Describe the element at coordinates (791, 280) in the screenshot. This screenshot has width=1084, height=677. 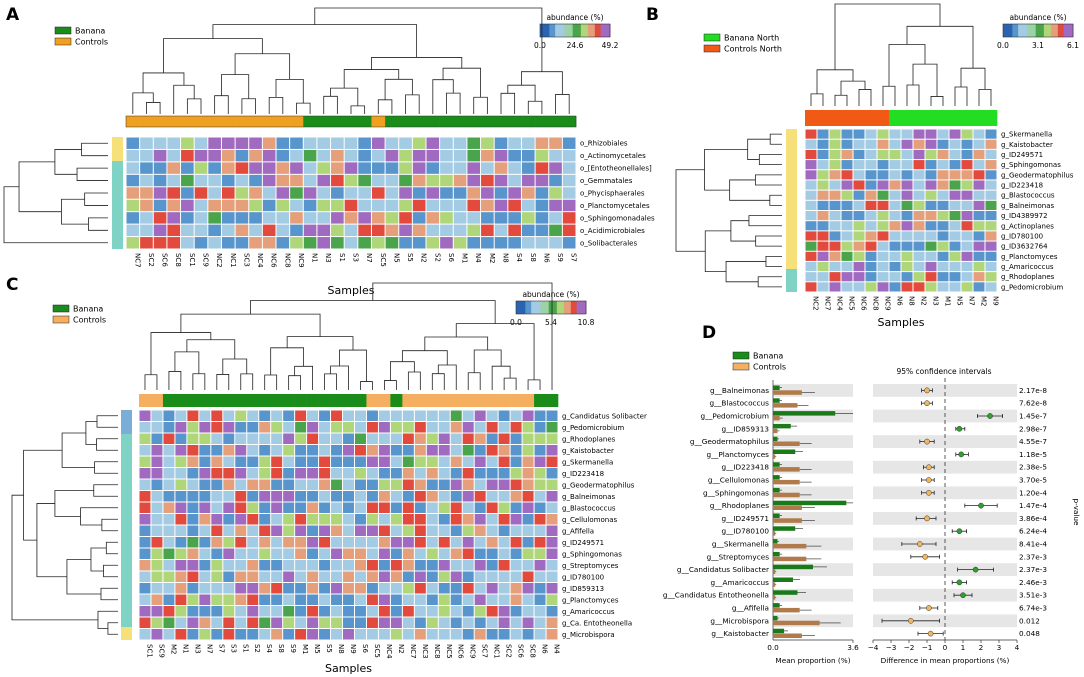
I see `panel-b-row-group-bottom` at that location.